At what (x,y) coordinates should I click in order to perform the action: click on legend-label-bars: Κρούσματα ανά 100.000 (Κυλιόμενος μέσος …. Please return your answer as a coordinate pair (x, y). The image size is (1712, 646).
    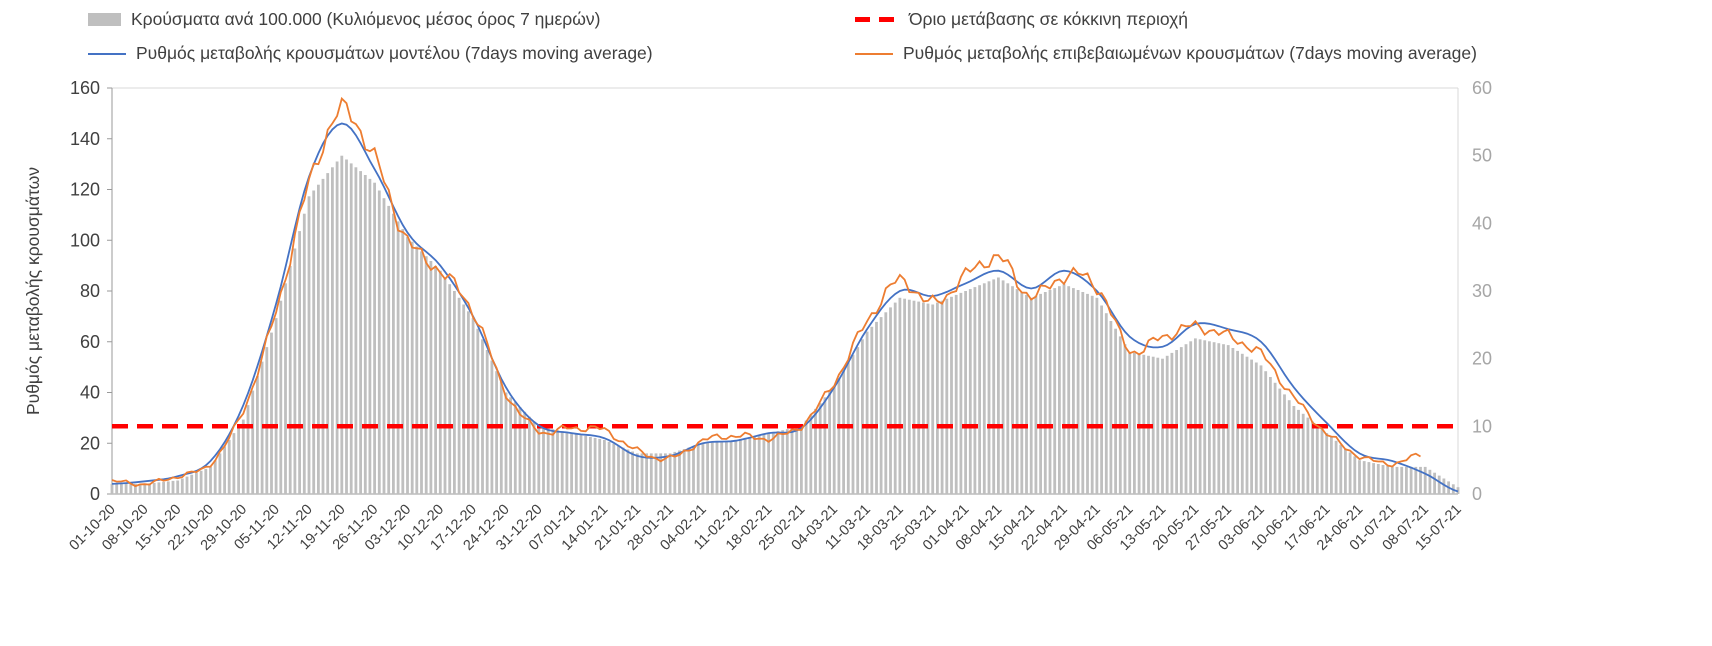
    Looking at the image, I should click on (366, 19).